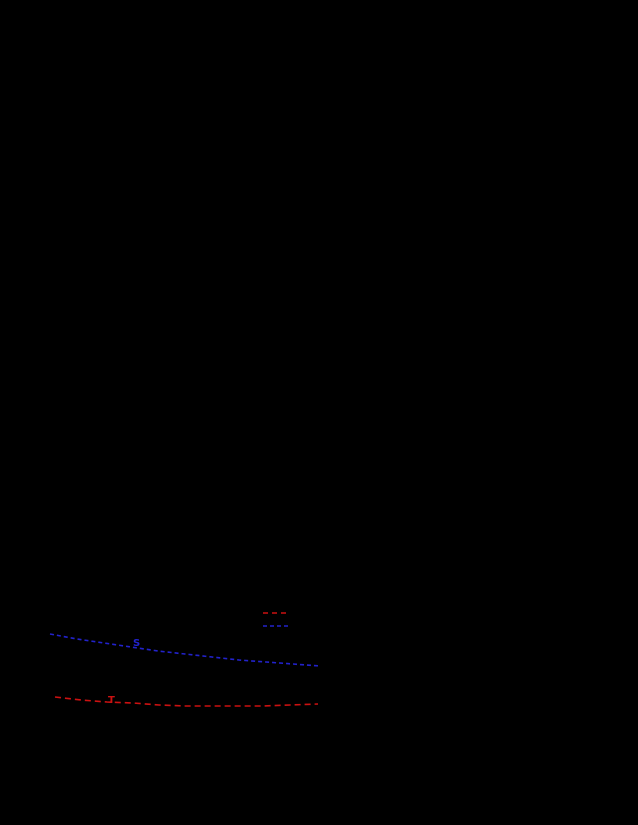 Image resolution: width=638 pixels, height=825 pixels. Describe the element at coordinates (136, 643) in the screenshot. I see `series-label-s: S` at that location.